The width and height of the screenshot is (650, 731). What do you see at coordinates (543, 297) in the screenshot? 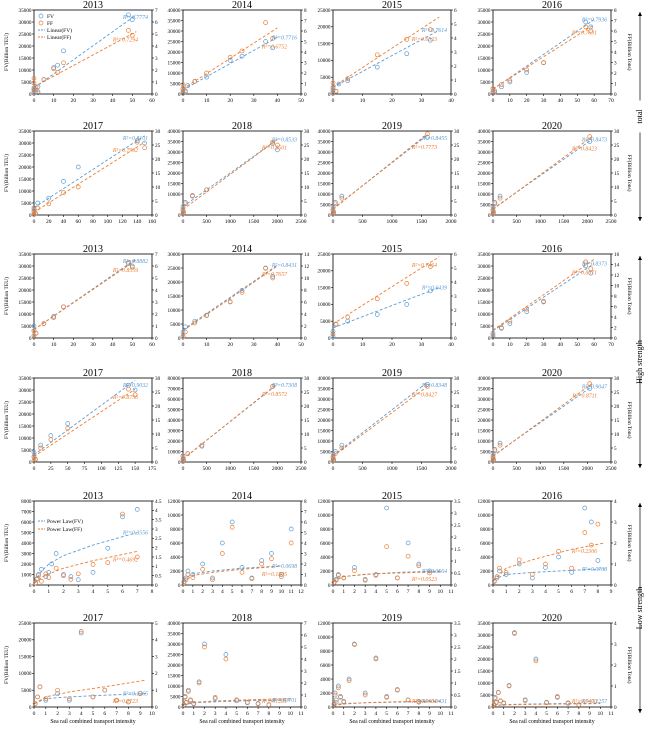
I see `fv-fit-line` at bounding box center [543, 297].